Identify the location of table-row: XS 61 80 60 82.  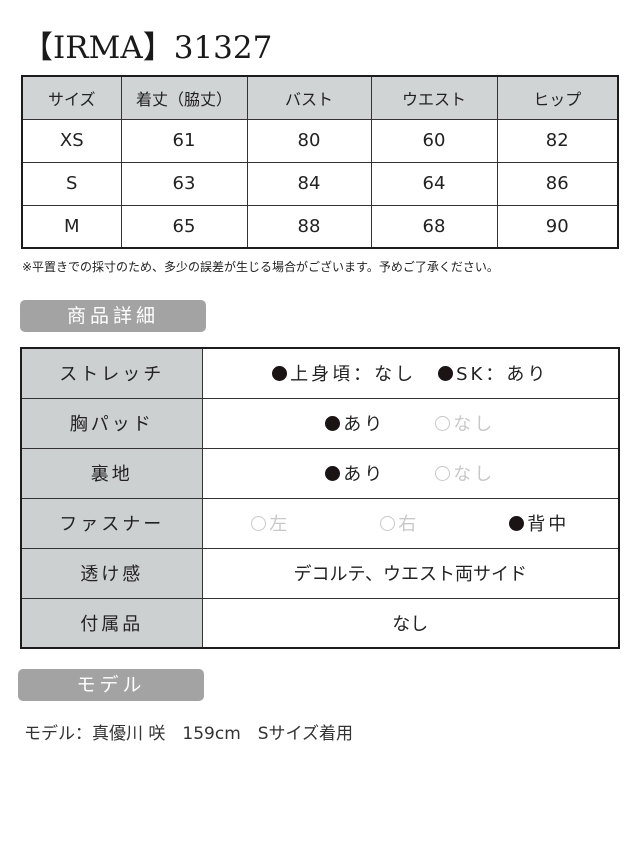
(320, 140).